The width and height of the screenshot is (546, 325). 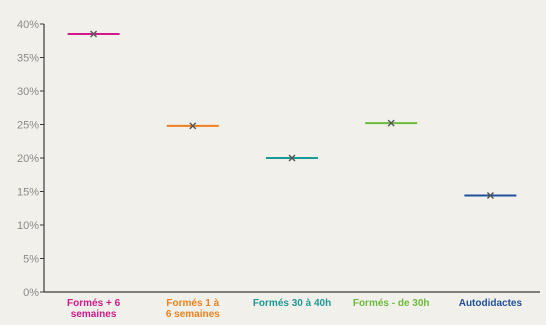 I want to click on y-tick-label: 40%, so click(x=28, y=25).